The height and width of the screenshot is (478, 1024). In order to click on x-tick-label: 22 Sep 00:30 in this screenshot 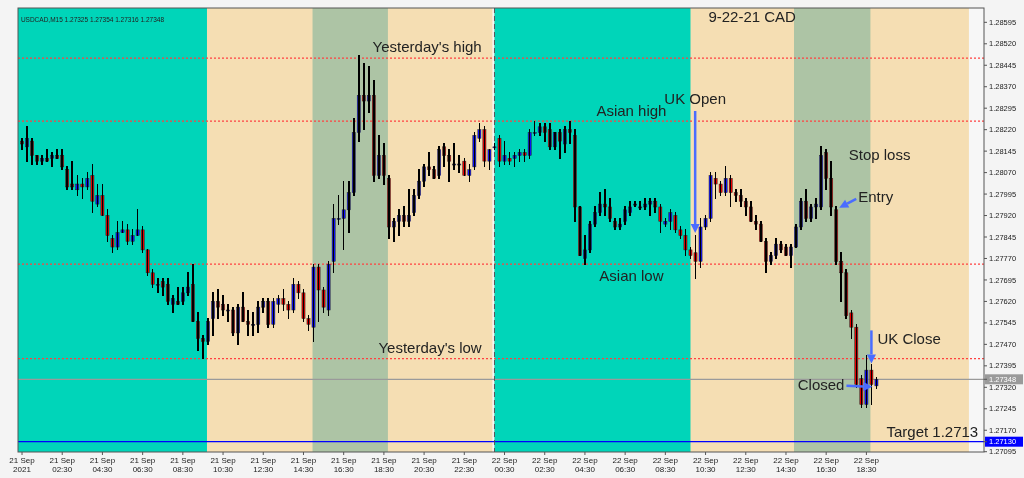, I will do `click(504, 465)`.